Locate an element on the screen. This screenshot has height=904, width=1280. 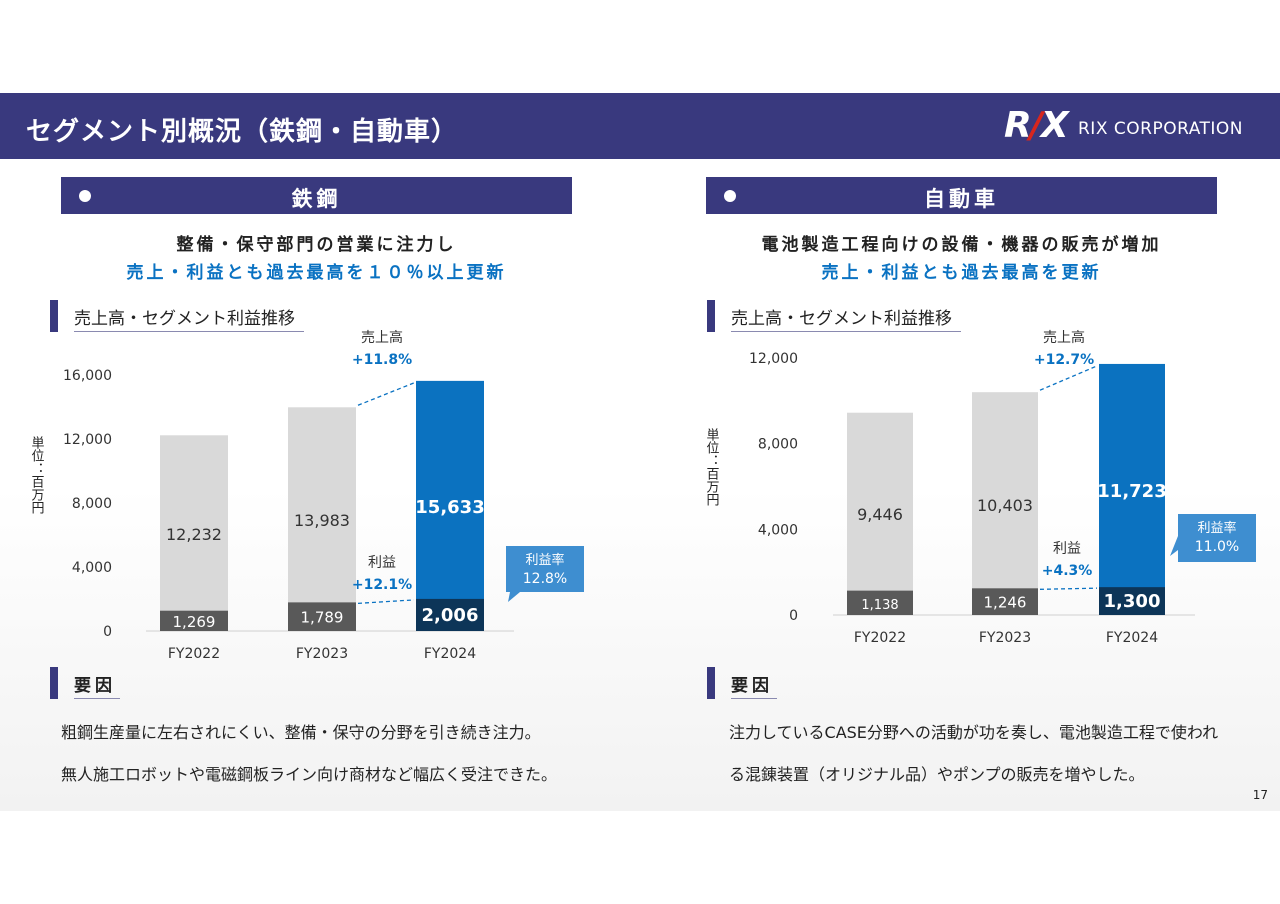
auto-reason-label-text: 要因 is located at coordinates (752, 686).